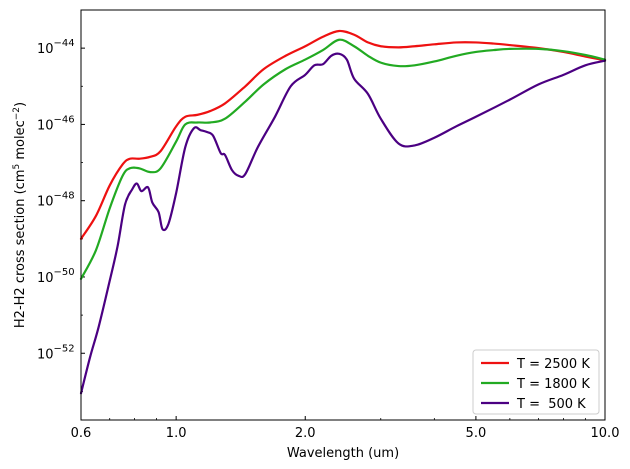 This screenshot has width=630, height=469. What do you see at coordinates (64, 272) in the screenshot?
I see `y-tick-exponent: −50` at bounding box center [64, 272].